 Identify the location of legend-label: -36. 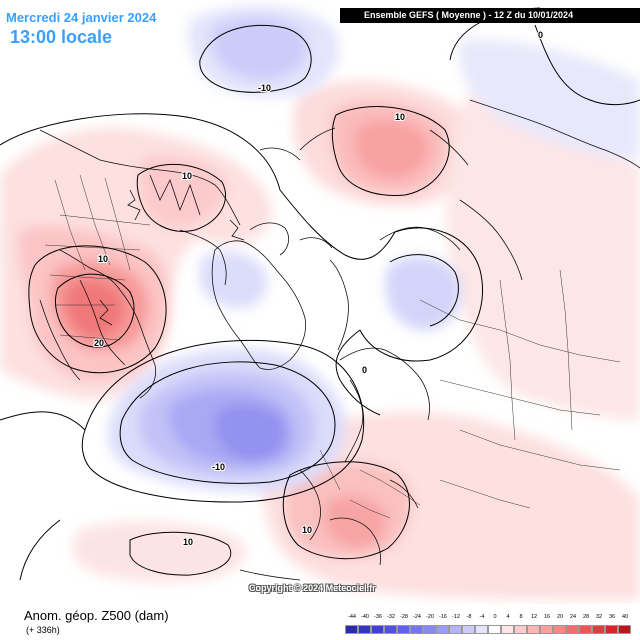
(378, 617).